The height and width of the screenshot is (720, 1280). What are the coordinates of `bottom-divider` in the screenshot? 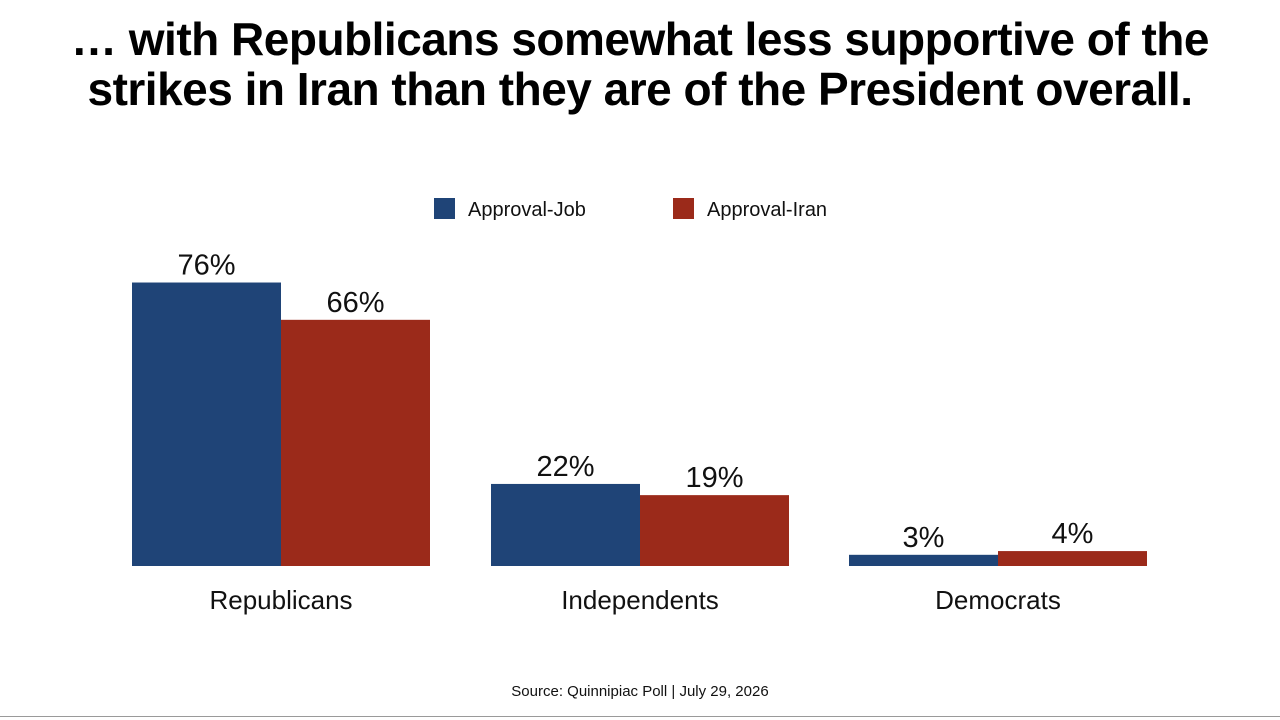 It's located at (640, 716).